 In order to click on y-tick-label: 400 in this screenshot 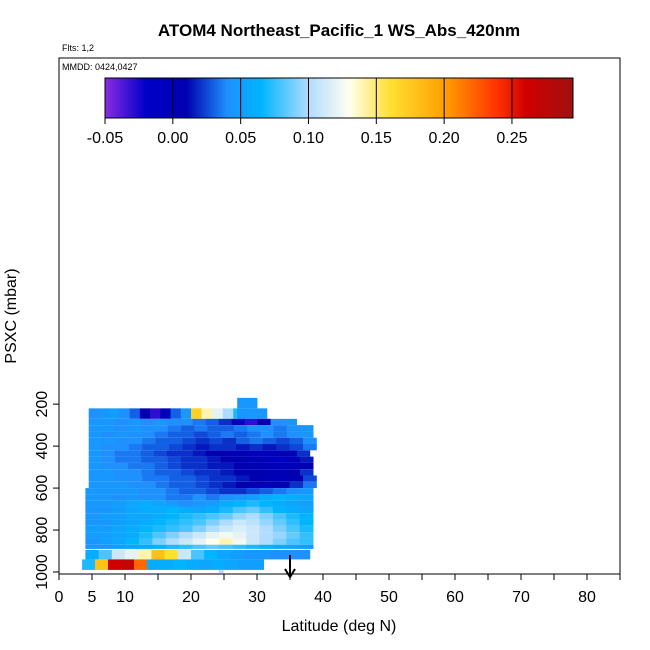, I will do `click(42, 446)`.